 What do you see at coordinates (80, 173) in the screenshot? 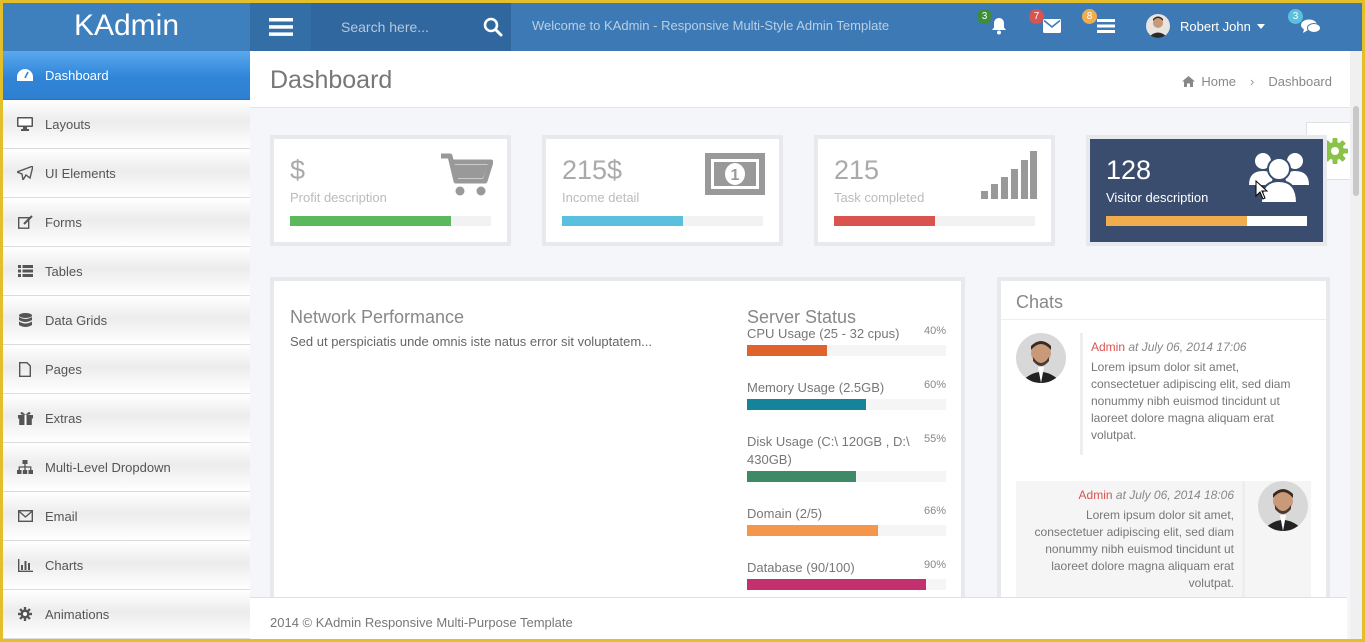
I see `sidebar-item-label: UI Elements` at bounding box center [80, 173].